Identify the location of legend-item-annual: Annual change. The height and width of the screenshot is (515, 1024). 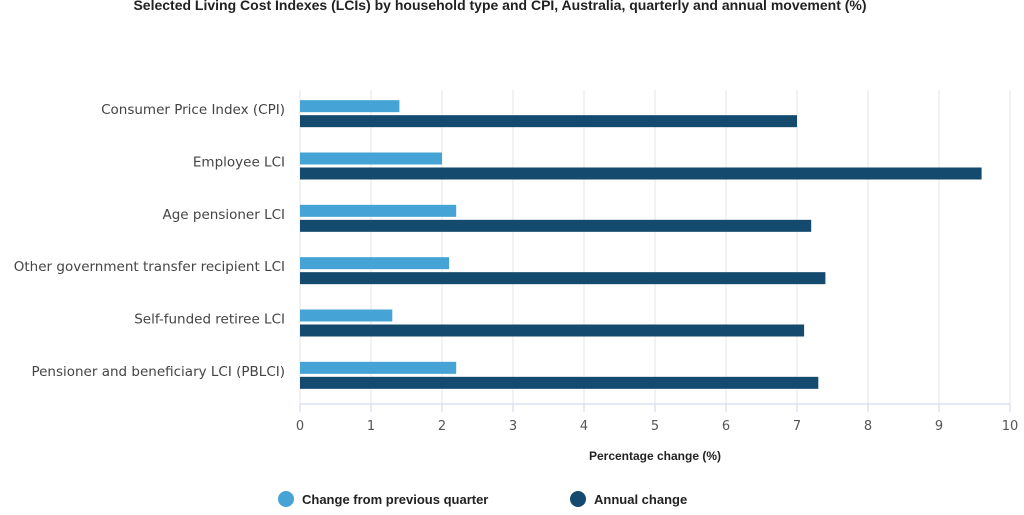
(628, 499).